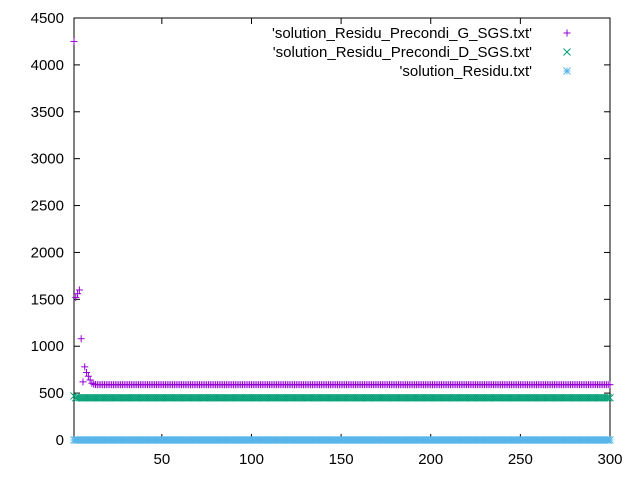 The height and width of the screenshot is (480, 640). Describe the element at coordinates (251, 459) in the screenshot. I see `x-tick-label: 100` at that location.